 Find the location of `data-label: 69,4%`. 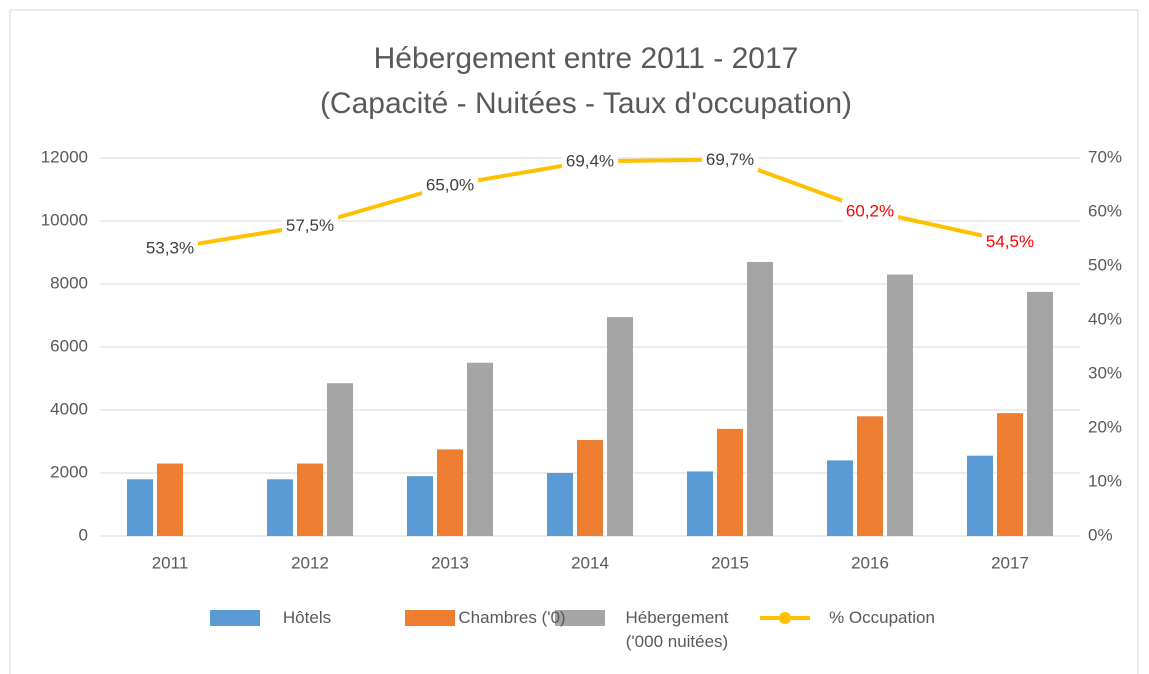

data-label: 69,4% is located at coordinates (590, 161).